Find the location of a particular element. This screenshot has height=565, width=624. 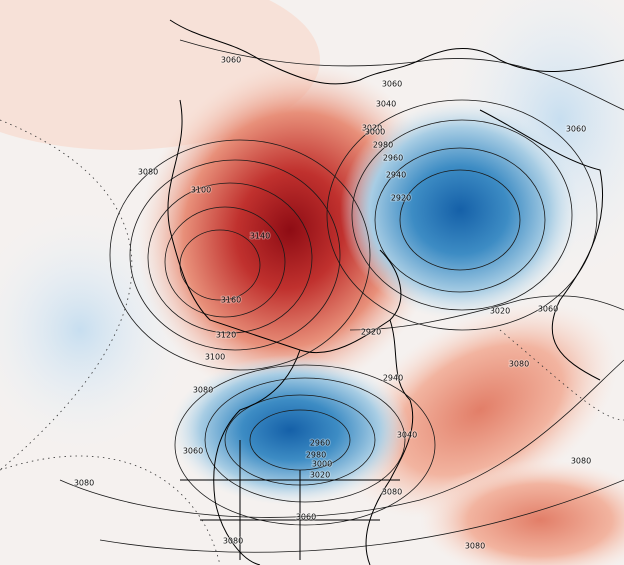

contour-label: 3140 is located at coordinates (260, 236).